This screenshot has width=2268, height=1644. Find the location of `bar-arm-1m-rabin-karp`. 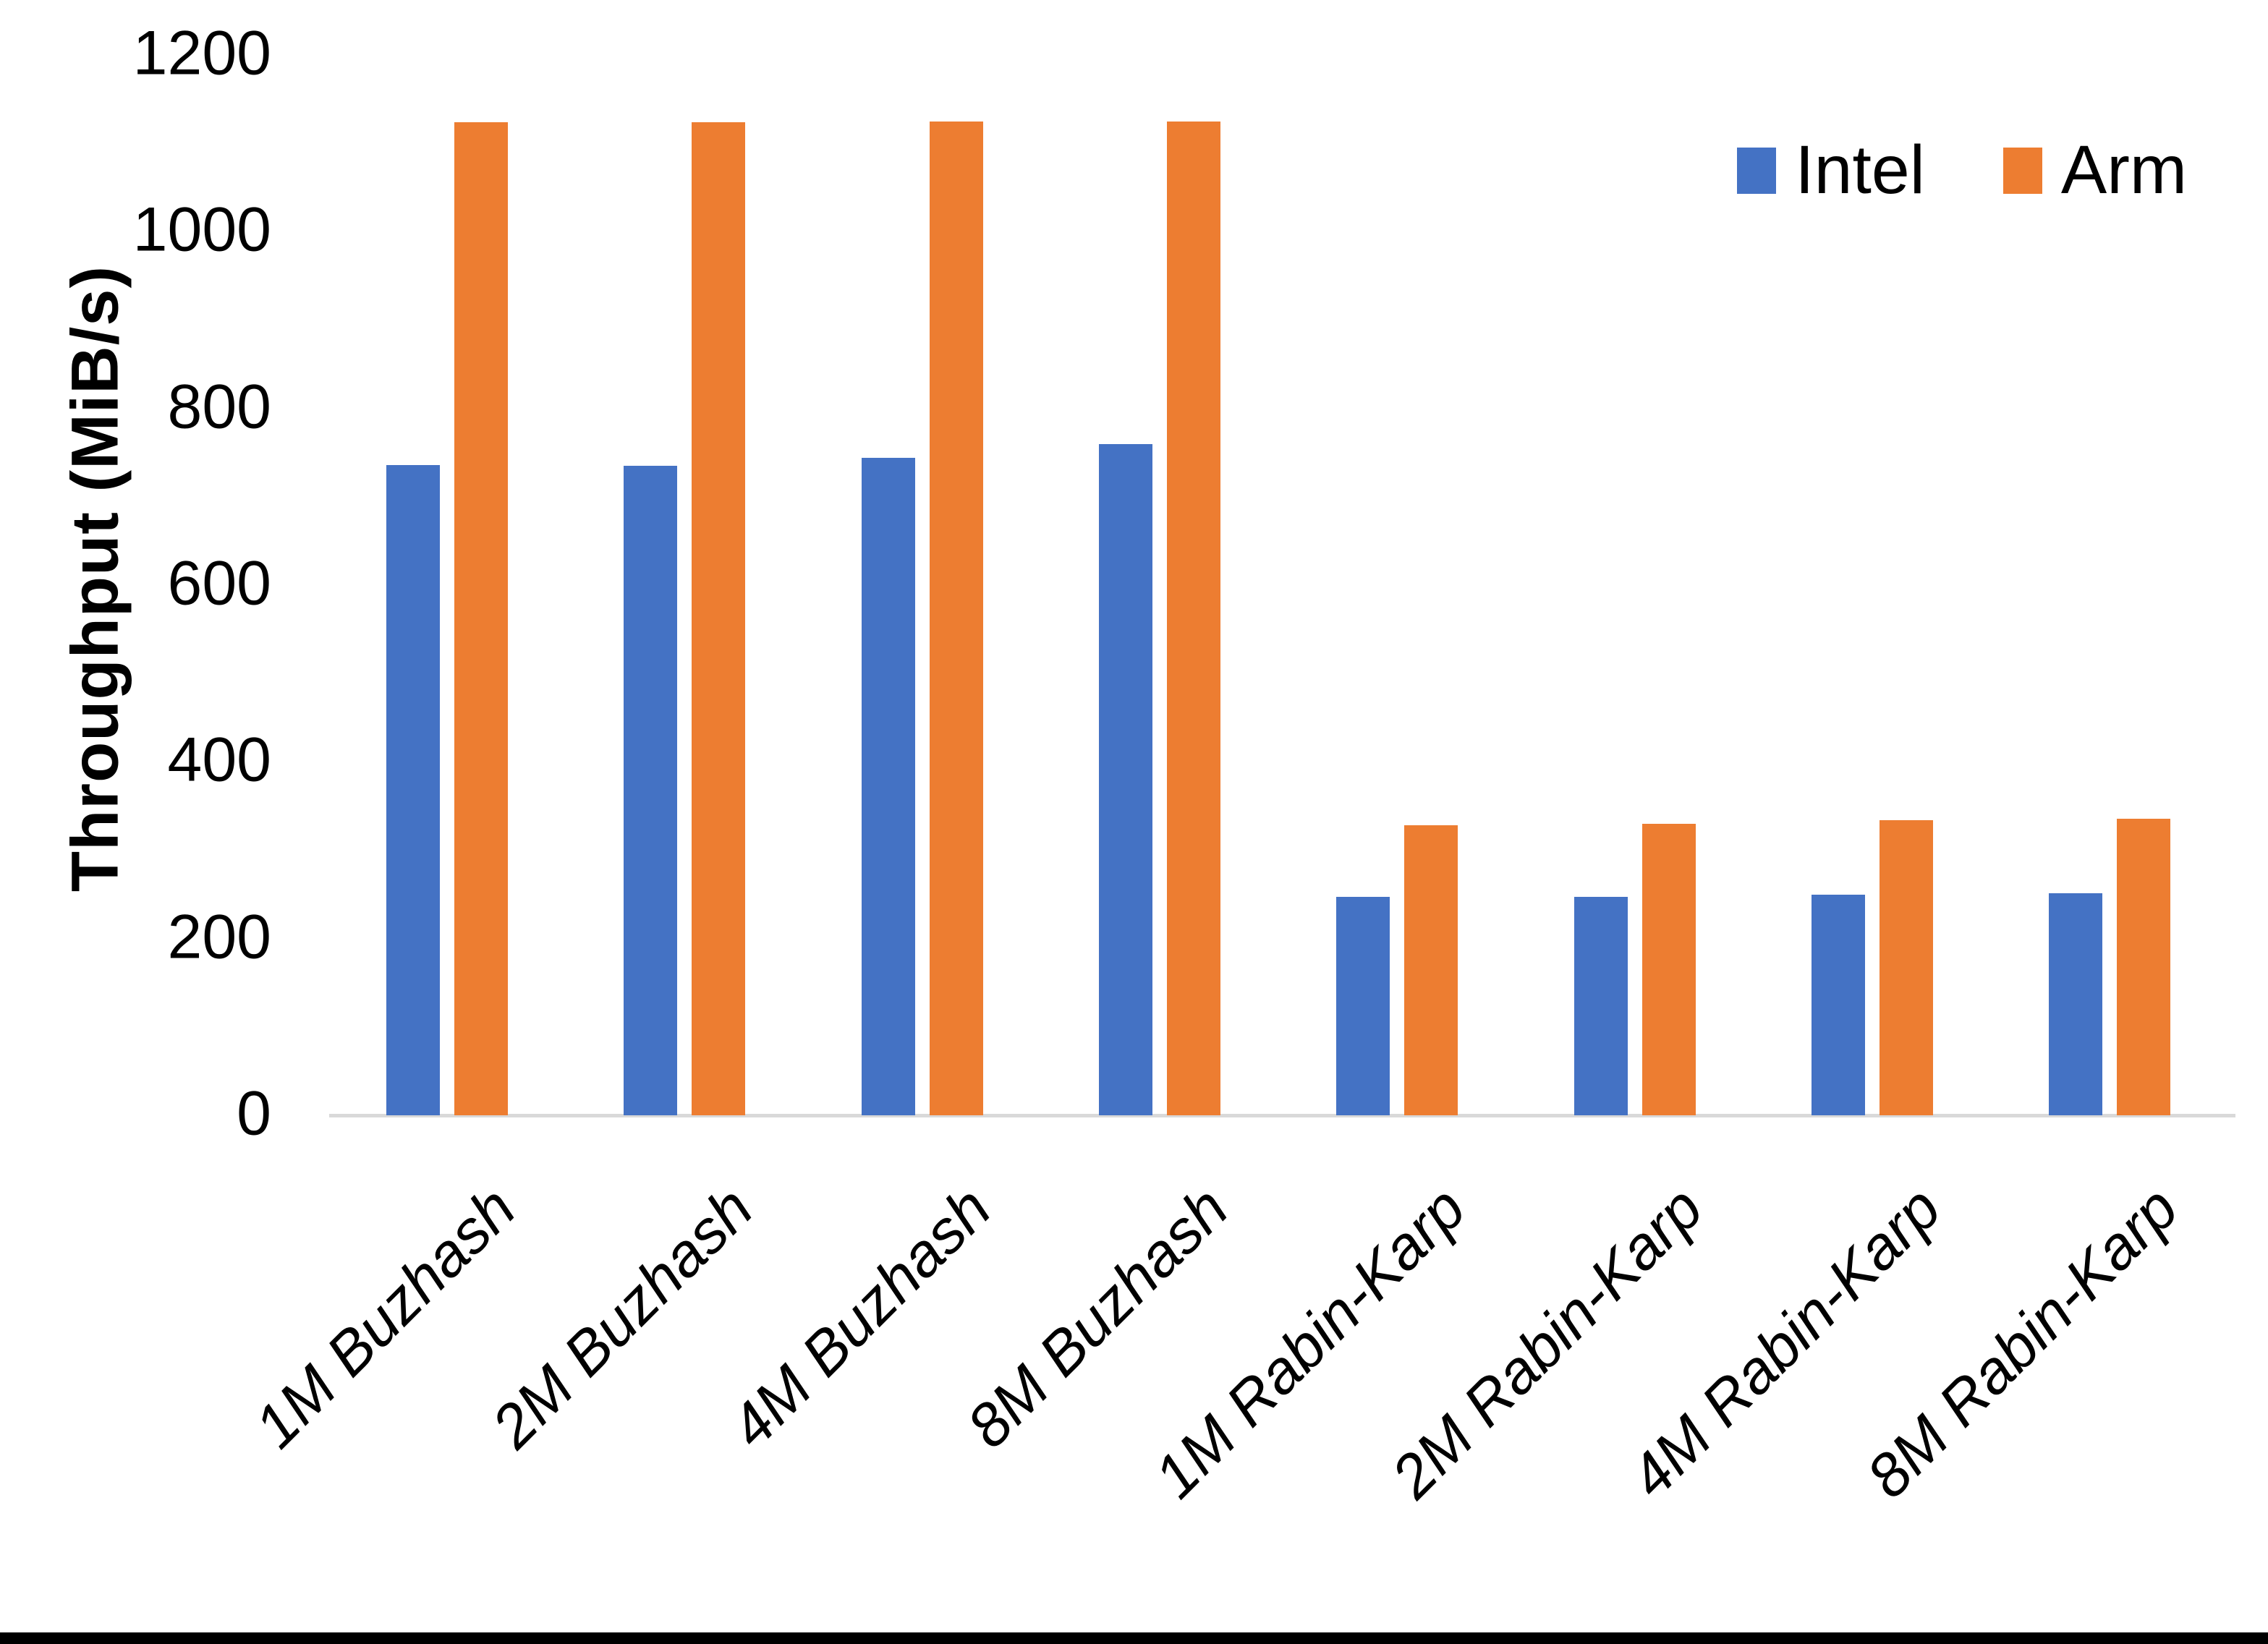

bar-arm-1m-rabin-karp is located at coordinates (1431, 970).